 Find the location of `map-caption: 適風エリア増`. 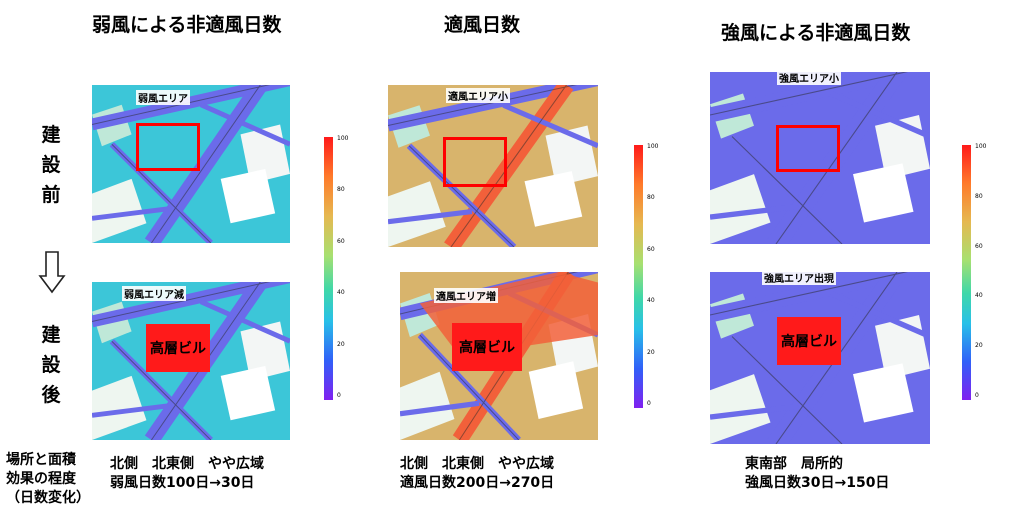

map-caption: 適風エリア増 is located at coordinates (466, 295).